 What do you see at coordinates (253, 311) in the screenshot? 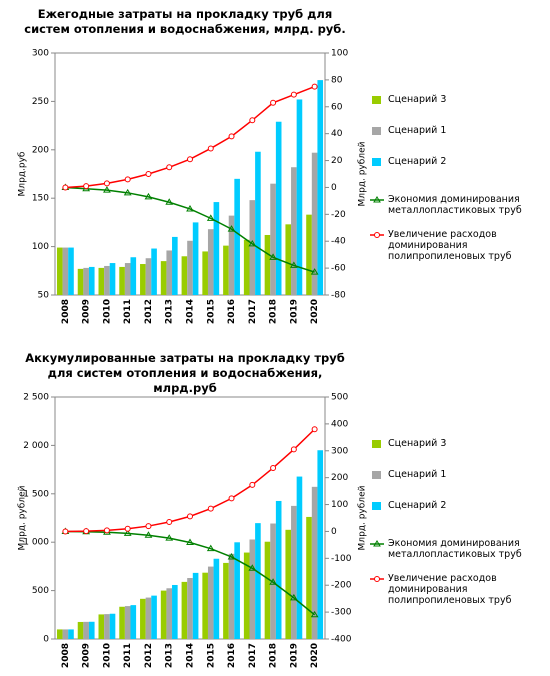
I see `x-tick-label: 2017` at bounding box center [253, 311].